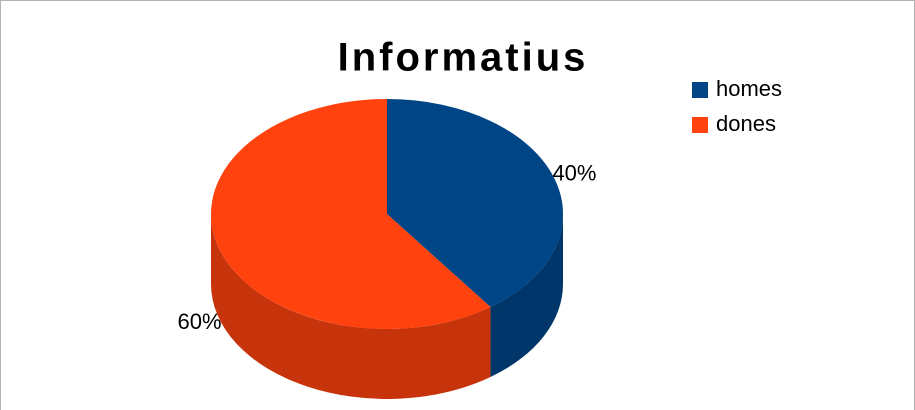  What do you see at coordinates (463, 58) in the screenshot?
I see `chart-title: Informatius` at bounding box center [463, 58].